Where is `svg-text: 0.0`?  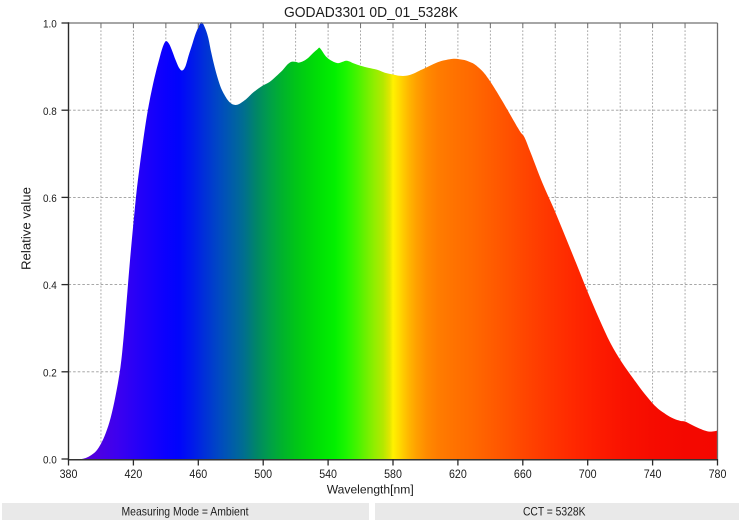 svg-text: 0.0 is located at coordinates (50, 461).